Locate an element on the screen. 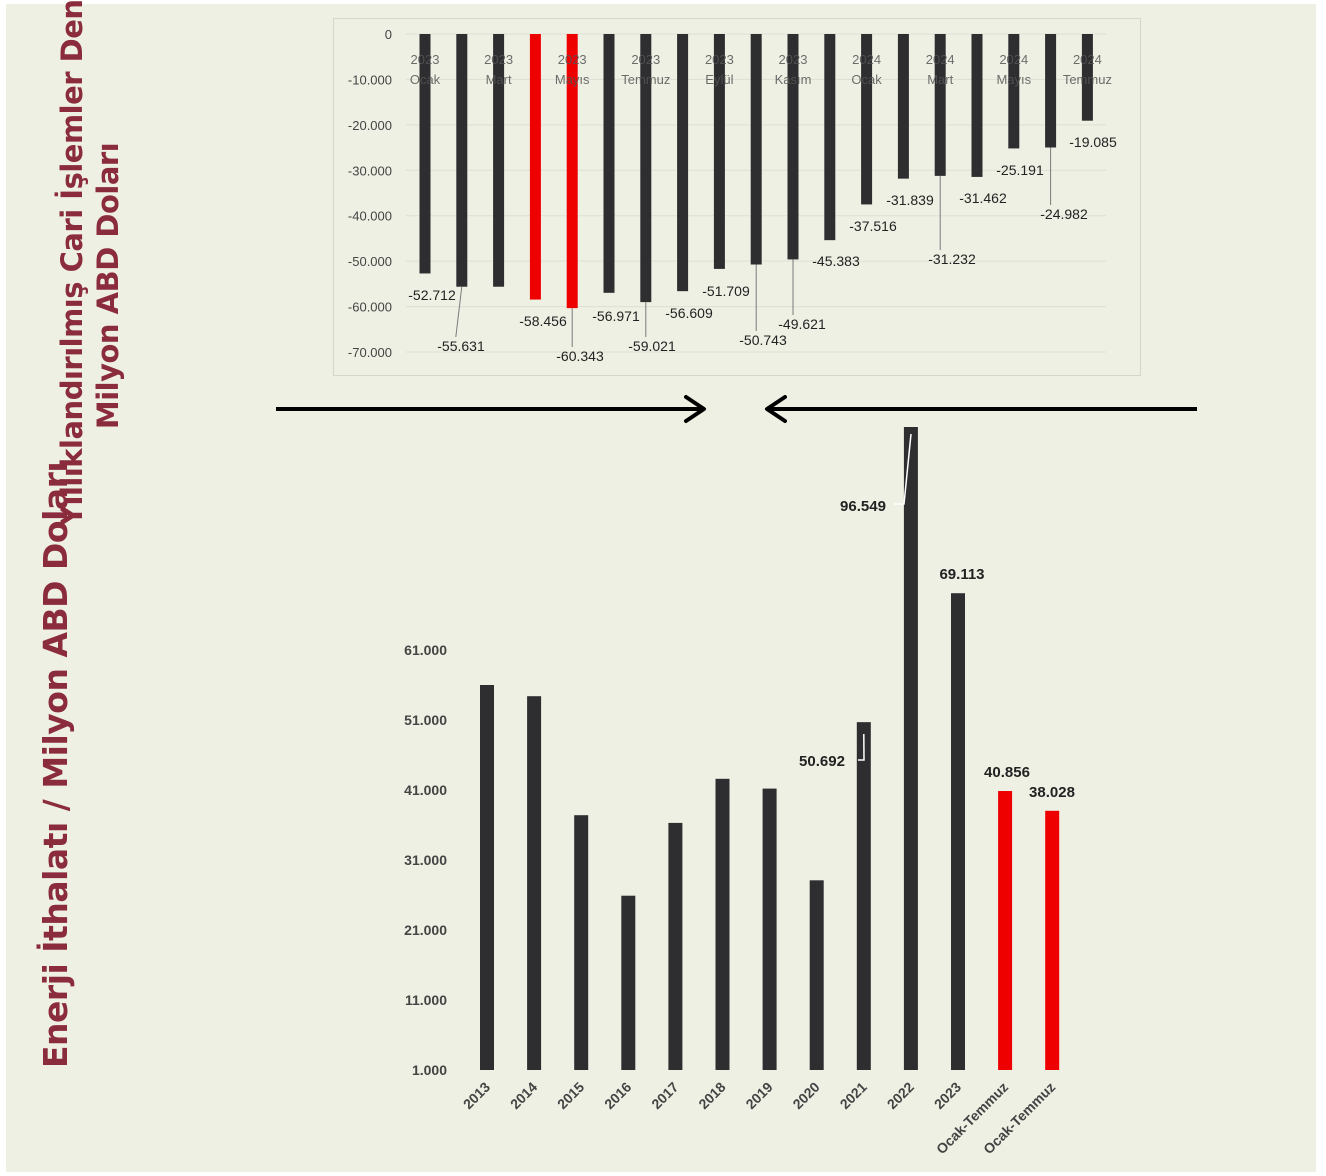 The width and height of the screenshot is (1326, 1176). top-data-label: -50.743 is located at coordinates (763, 340).